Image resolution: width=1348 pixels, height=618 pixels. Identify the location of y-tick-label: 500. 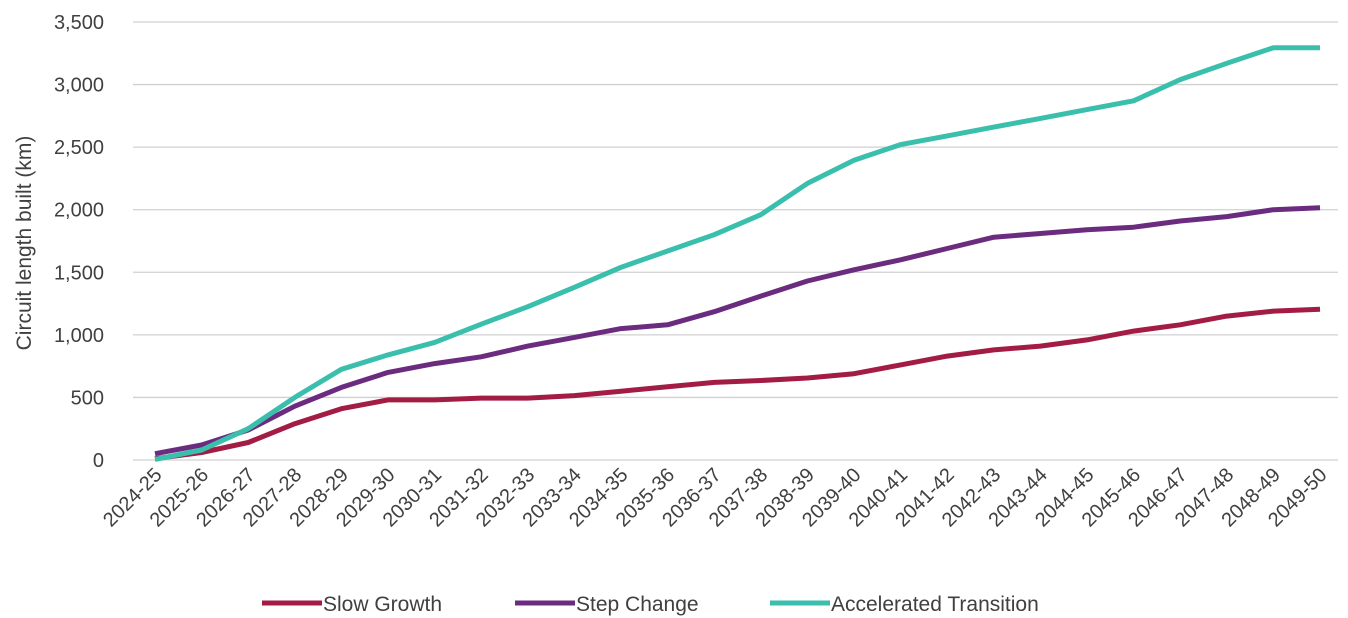
(87, 398).